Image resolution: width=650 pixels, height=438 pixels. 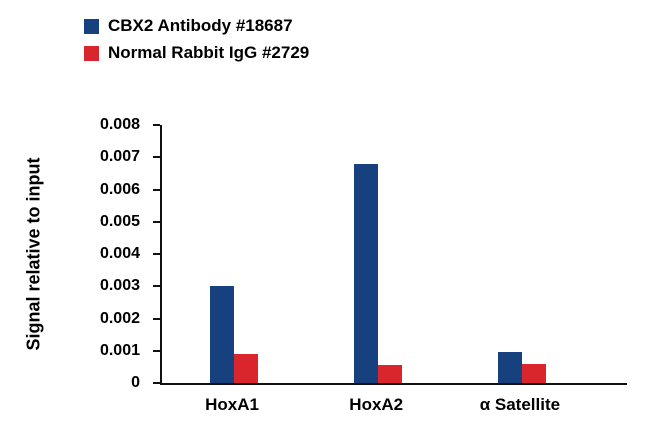 What do you see at coordinates (366, 273) in the screenshot?
I see `bar-hoxa2-series1` at bounding box center [366, 273].